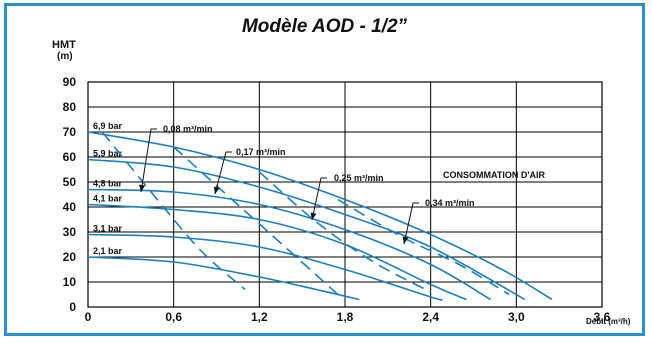 The image size is (652, 343). I want to click on air-consumption-label: 0,08 m³/min, so click(188, 129).